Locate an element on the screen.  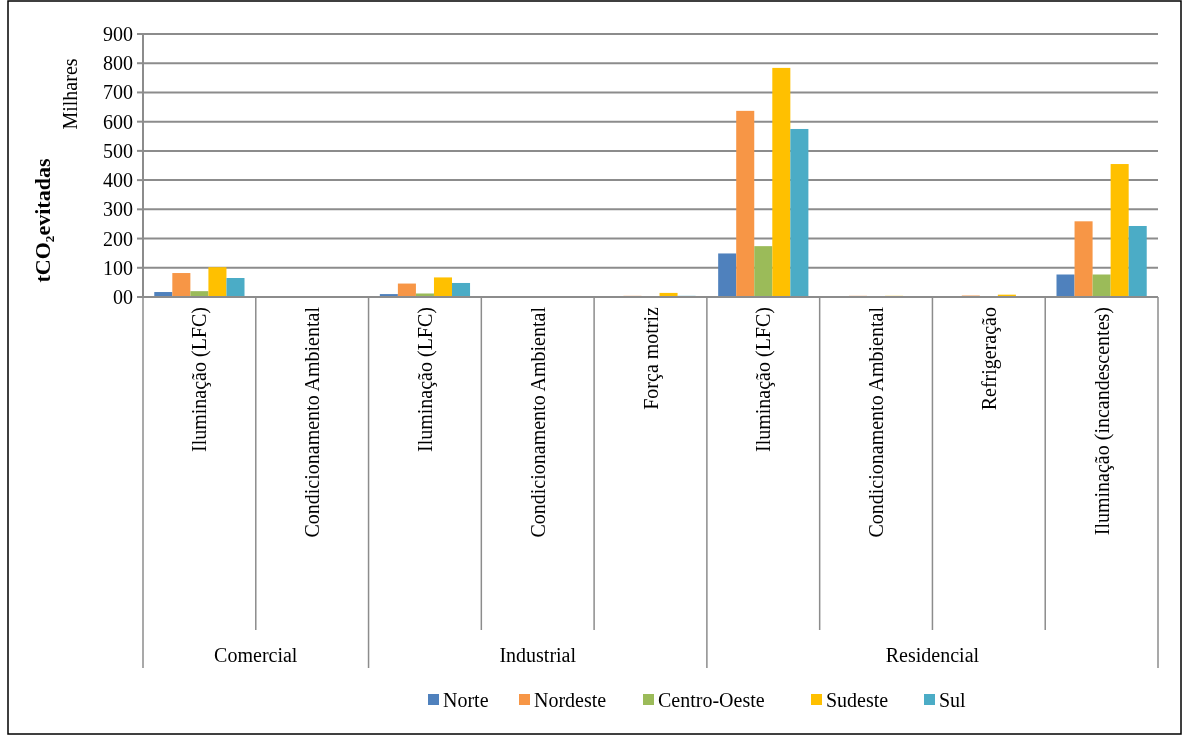
legend-label: Sudeste is located at coordinates (857, 700).